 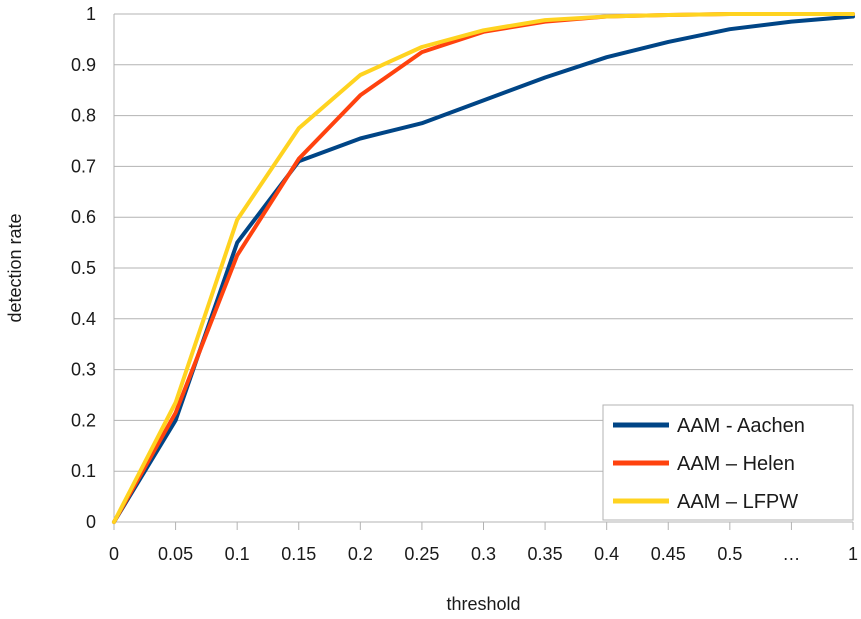 What do you see at coordinates (237, 554) in the screenshot?
I see `x-tick-label: 0.1` at bounding box center [237, 554].